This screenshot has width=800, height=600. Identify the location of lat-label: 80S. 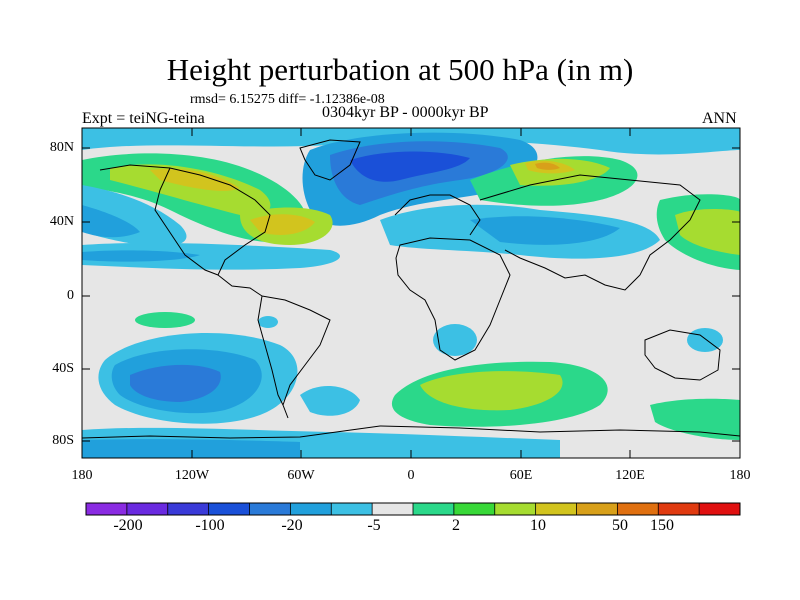
(63, 440).